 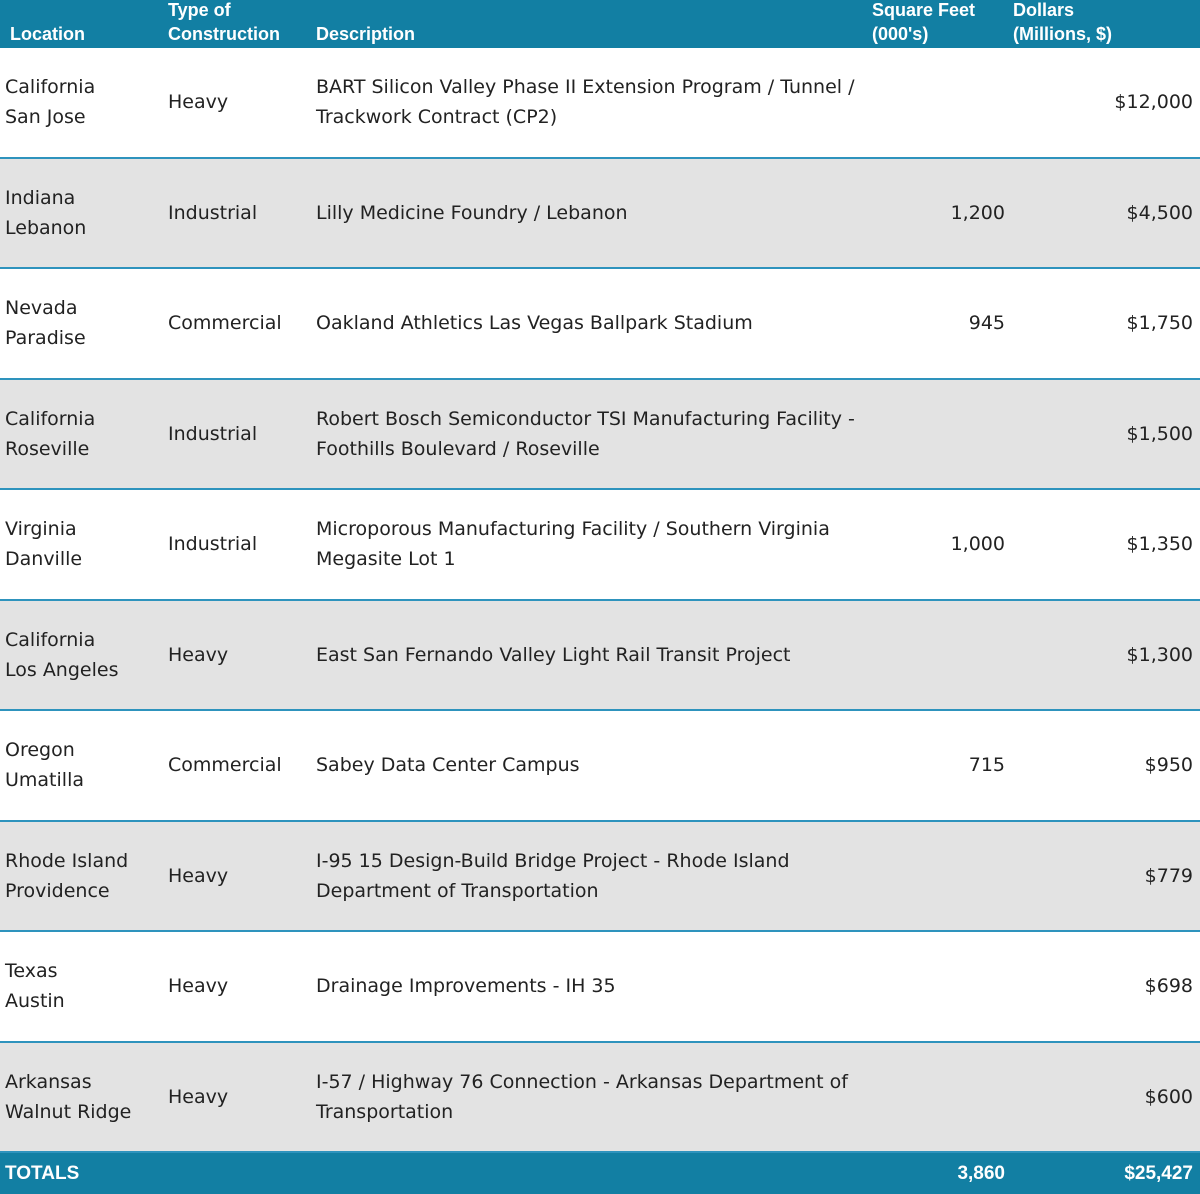 I want to click on header-cell: Location, so click(x=47, y=34).